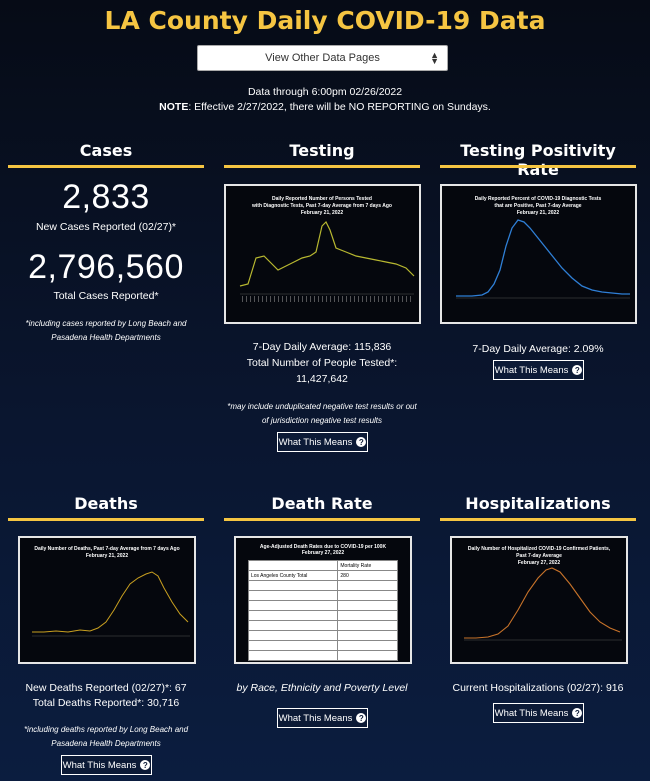  I want to click on testing-what-this-means-button: What This Means?, so click(322, 442).